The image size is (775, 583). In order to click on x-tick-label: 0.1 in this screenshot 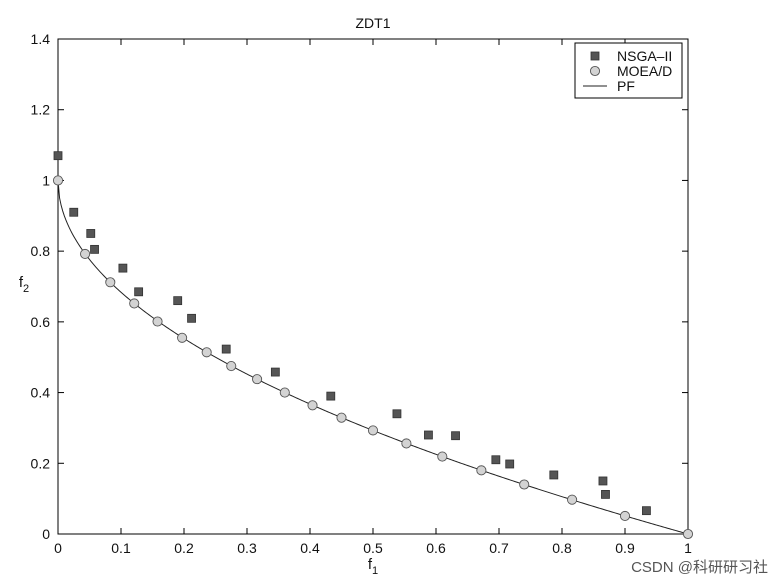, I will do `click(121, 548)`.